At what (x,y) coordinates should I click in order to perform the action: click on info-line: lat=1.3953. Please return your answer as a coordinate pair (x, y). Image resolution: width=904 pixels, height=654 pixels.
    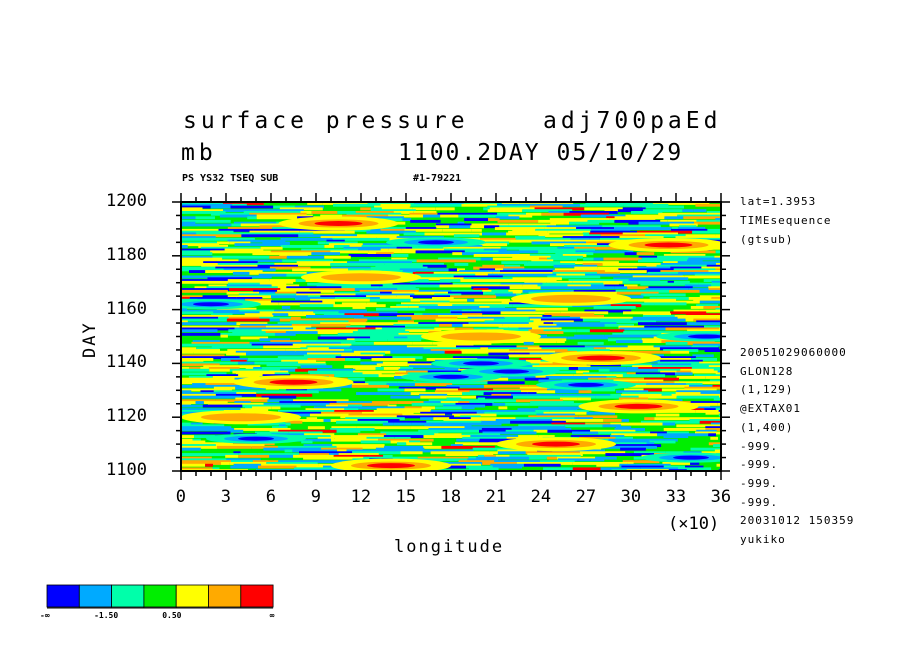
    Looking at the image, I should click on (778, 201).